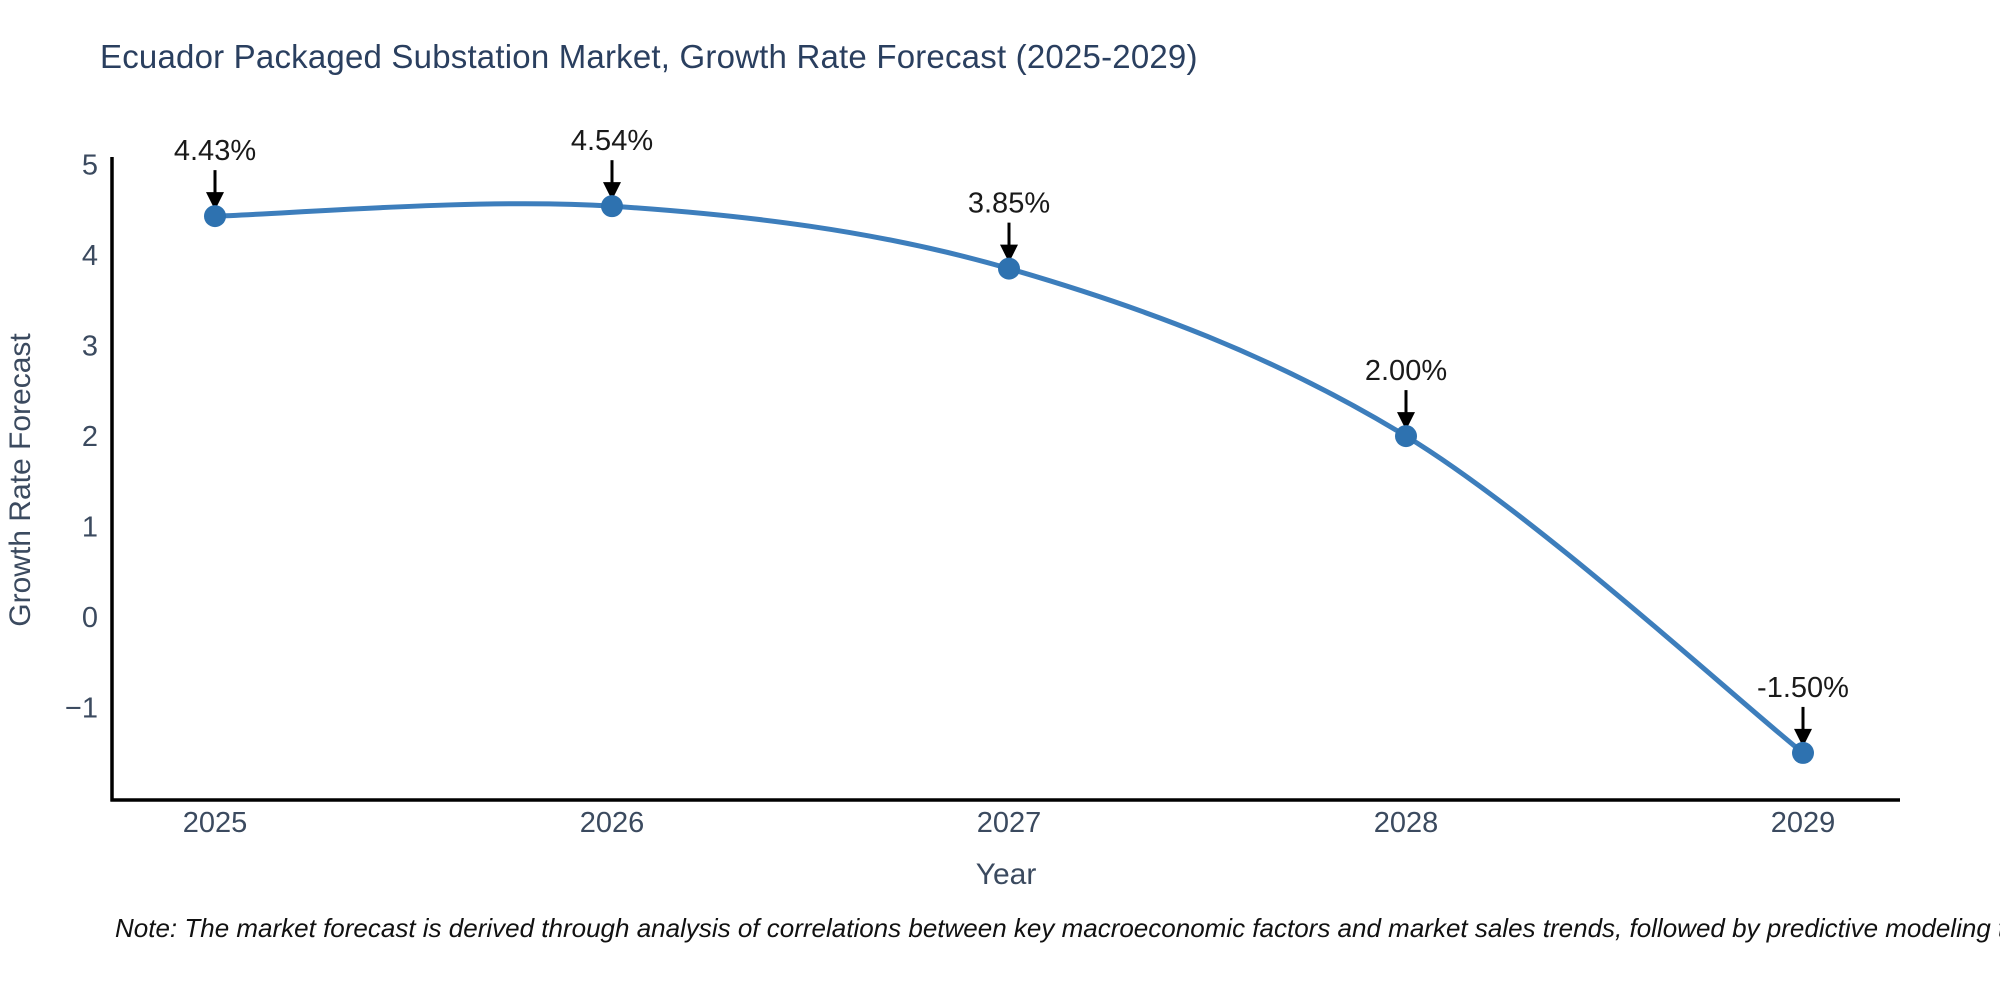 This screenshot has width=2000, height=1000. What do you see at coordinates (1006, 874) in the screenshot?
I see `x-axis-title: Year` at bounding box center [1006, 874].